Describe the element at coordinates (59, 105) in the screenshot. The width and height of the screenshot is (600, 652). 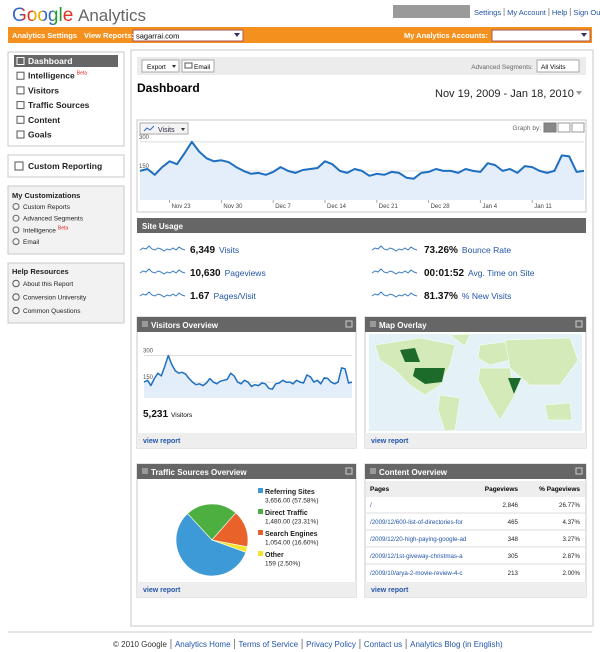
I see `nav-item: Traffic Sources` at that location.